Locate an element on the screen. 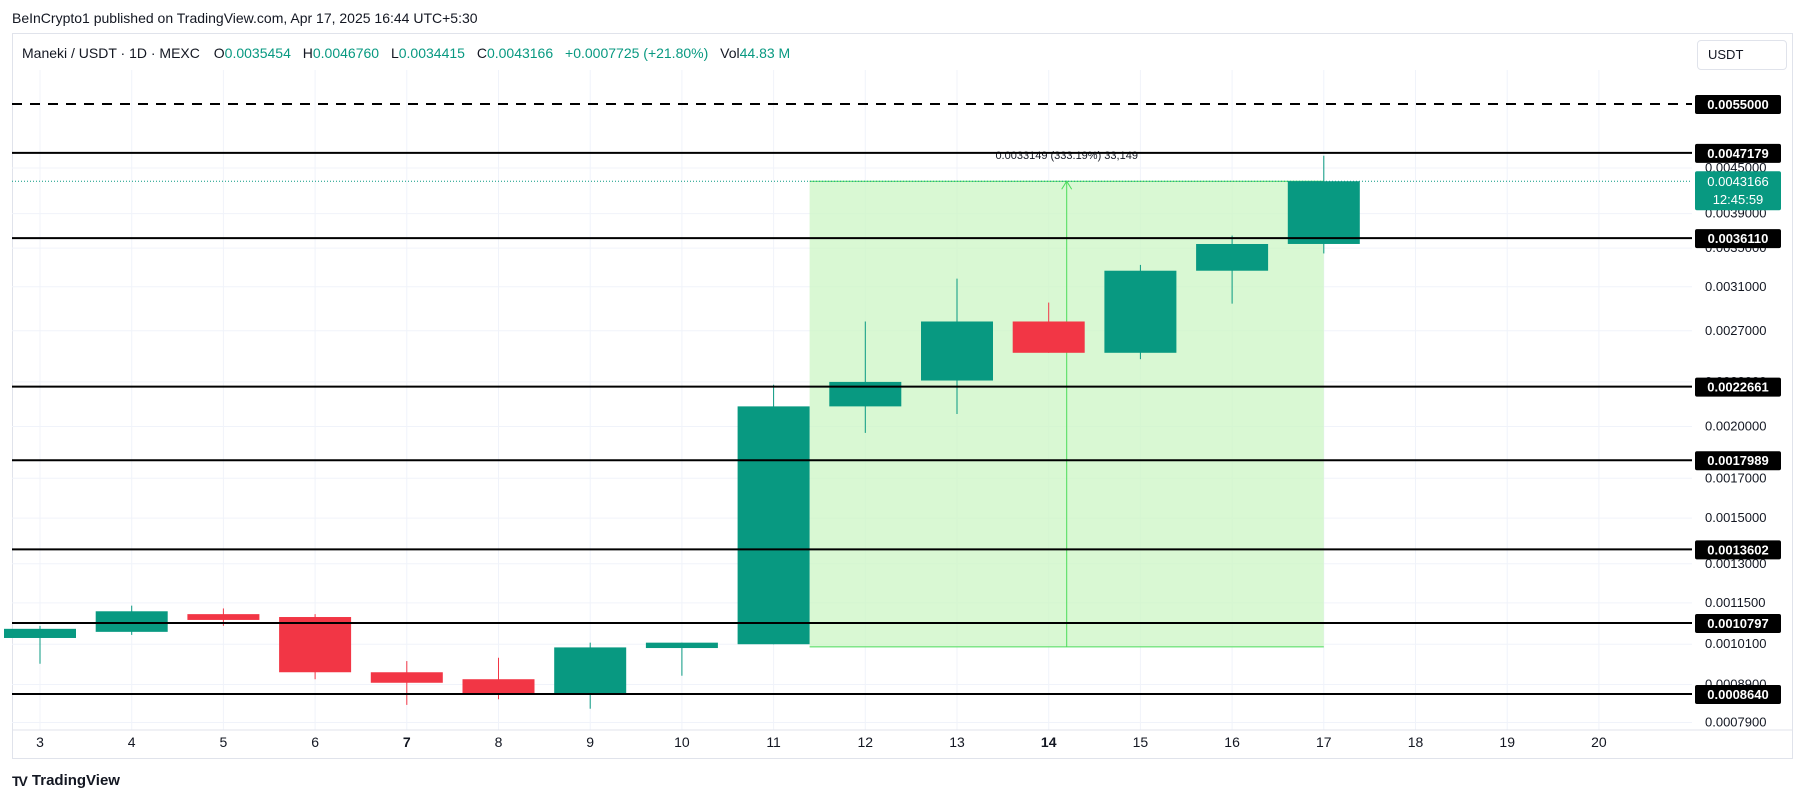  x-tick-label: 20 is located at coordinates (1599, 742).